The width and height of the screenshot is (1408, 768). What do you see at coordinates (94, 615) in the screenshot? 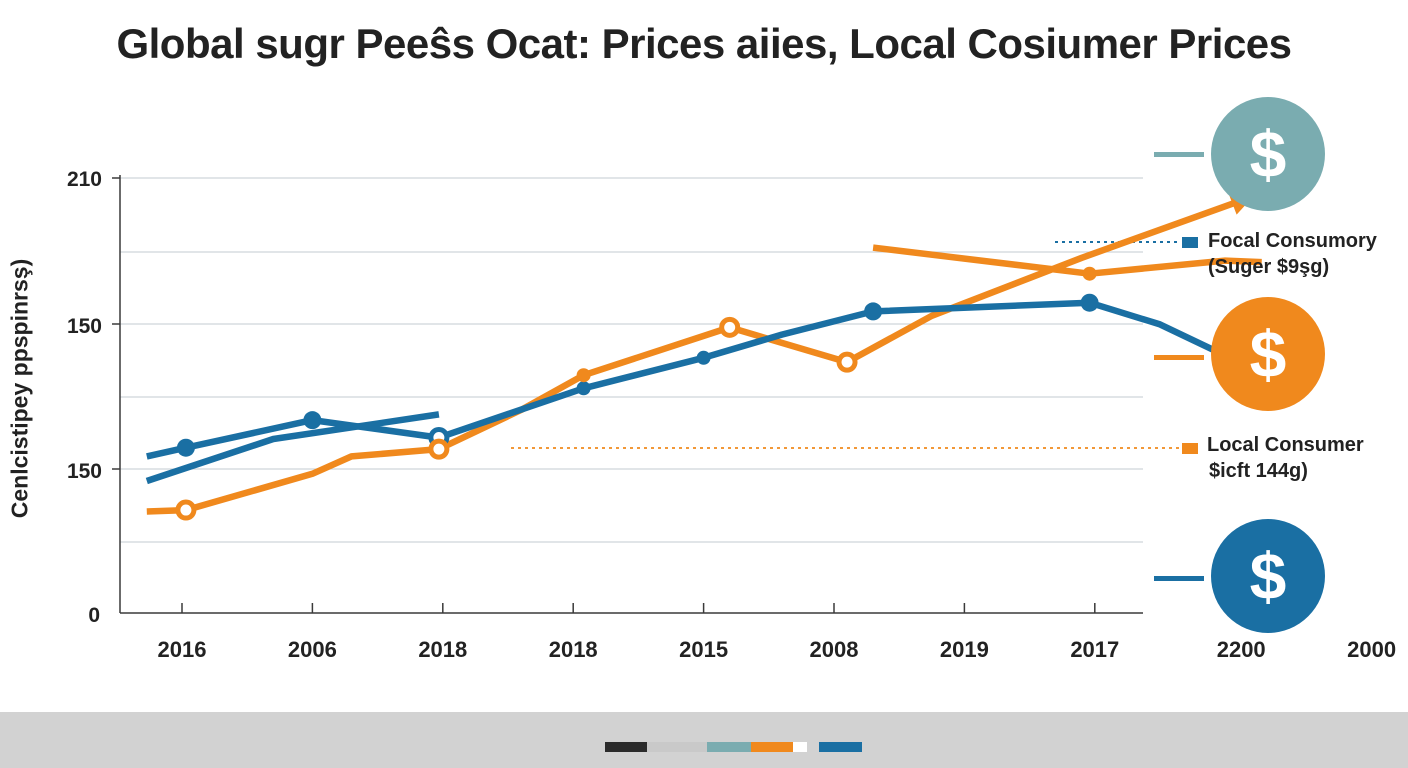
I see `y-tick-label: 0` at bounding box center [94, 615].